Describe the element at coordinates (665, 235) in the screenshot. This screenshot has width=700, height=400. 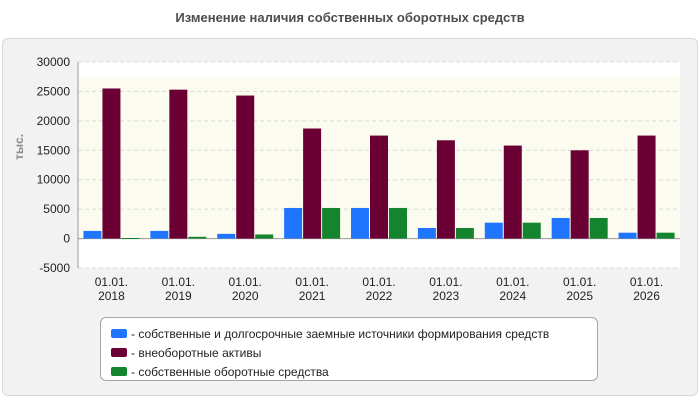
I see `bar-3-2026` at that location.